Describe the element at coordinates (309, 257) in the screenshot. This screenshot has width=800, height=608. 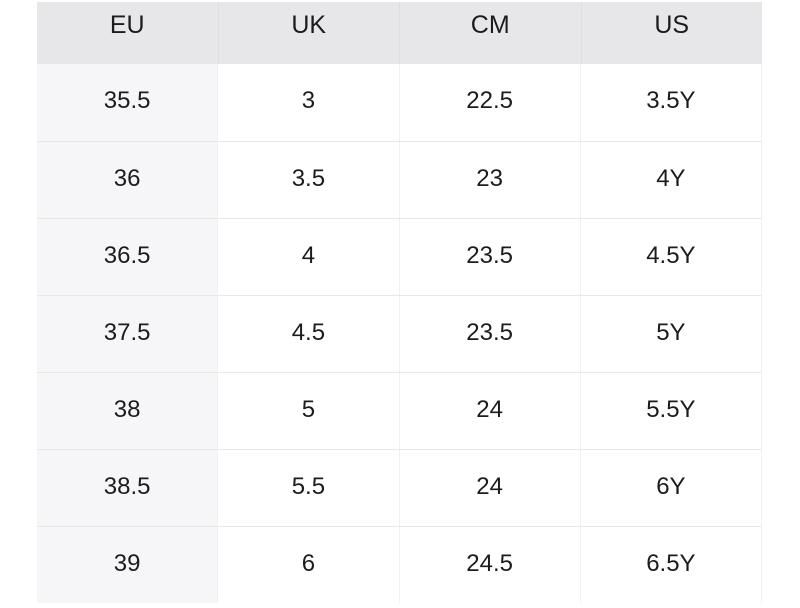
I see `table-cell: 4` at that location.